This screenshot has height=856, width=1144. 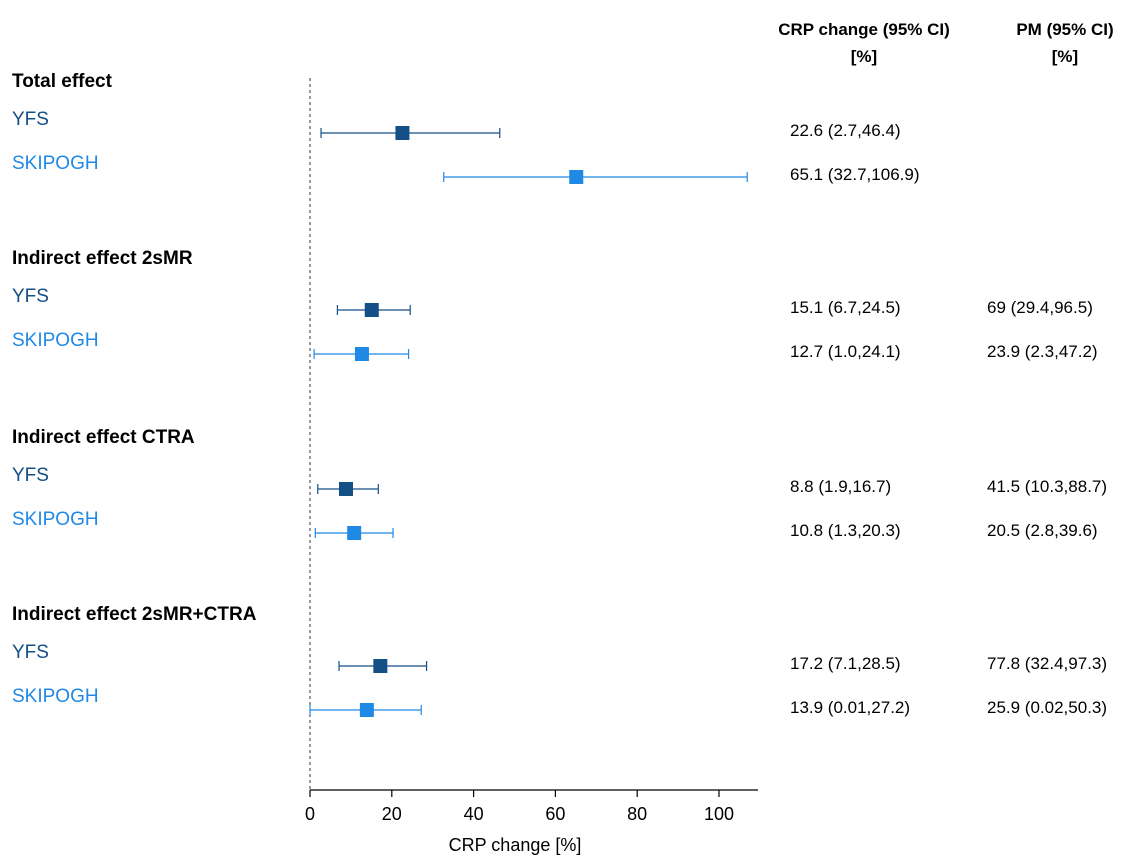 What do you see at coordinates (850, 707) in the screenshot?
I see `crp-ci-value: 13.9 (0.01,27.2)` at bounding box center [850, 707].